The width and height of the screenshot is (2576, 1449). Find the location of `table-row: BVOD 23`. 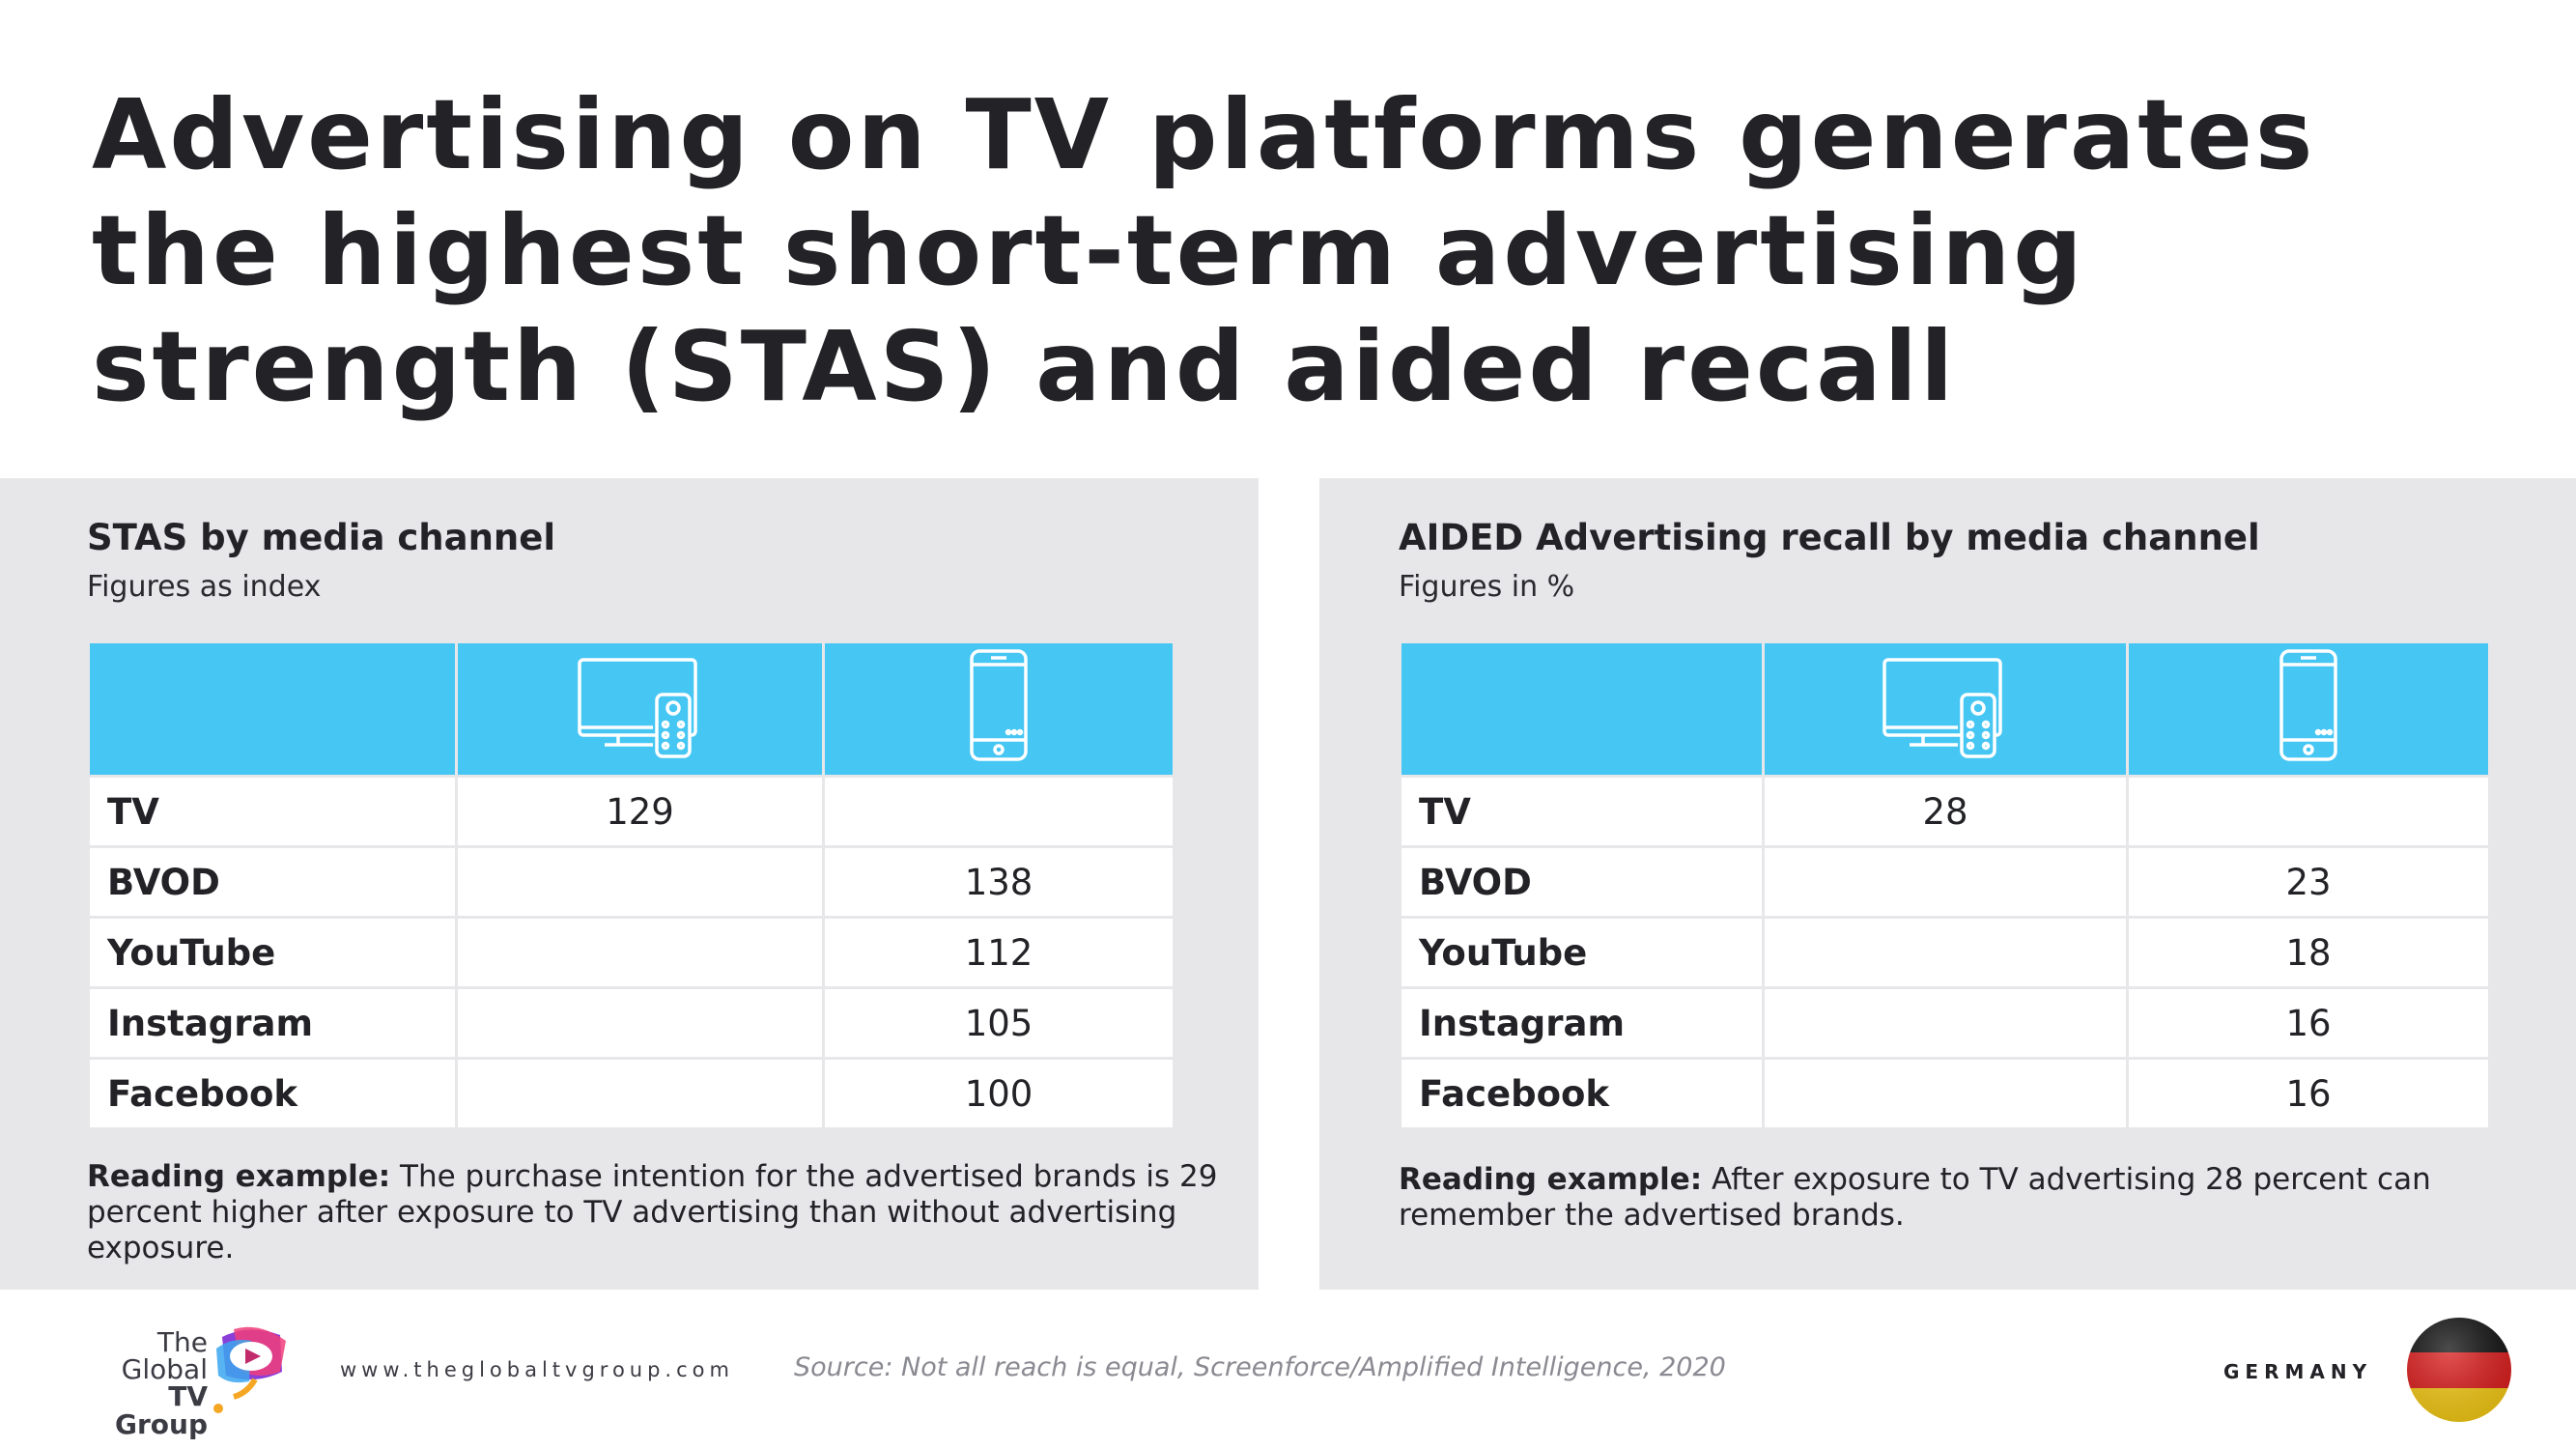

table-row: BVOD 23 is located at coordinates (1945, 882).